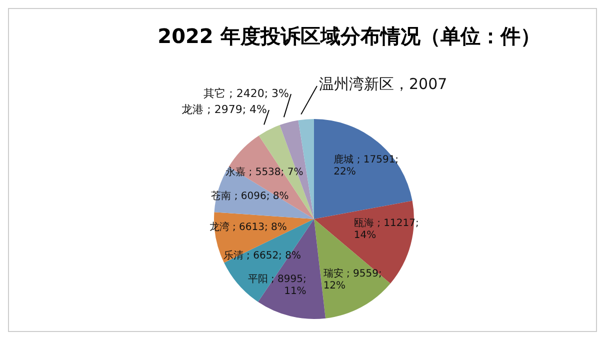  Describe the element at coordinates (363, 169) in the screenshot. I see `pie-slice` at that location.